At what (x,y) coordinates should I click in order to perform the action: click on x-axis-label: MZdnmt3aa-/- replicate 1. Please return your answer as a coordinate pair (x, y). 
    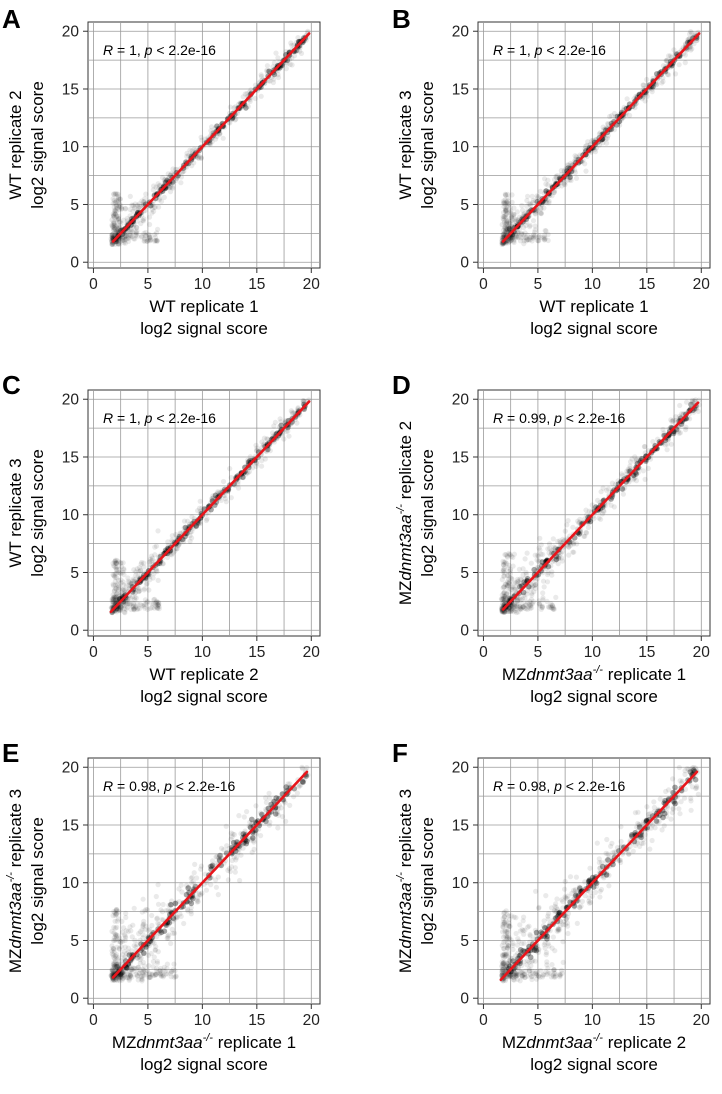
    Looking at the image, I should click on (594, 674).